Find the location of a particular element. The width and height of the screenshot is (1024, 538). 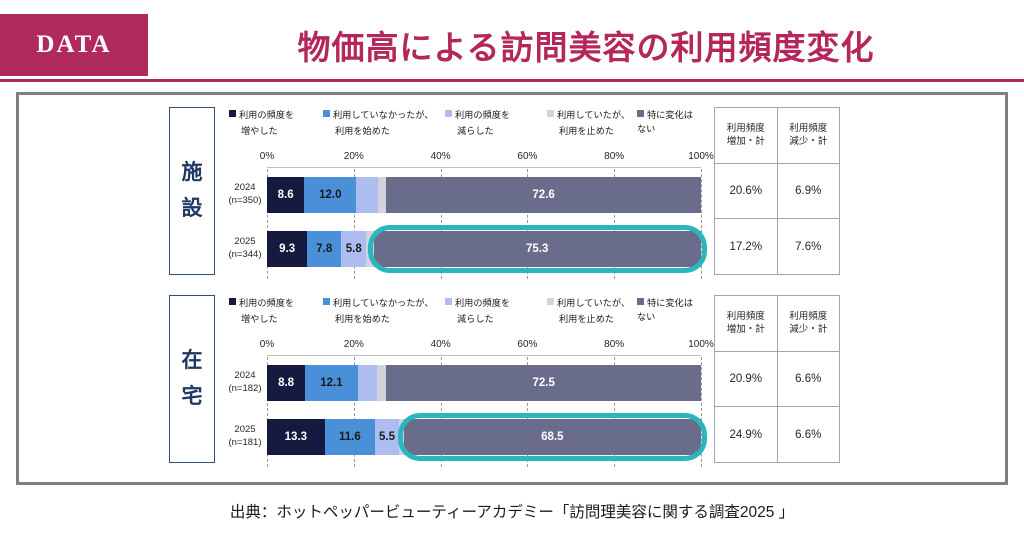

legend-item: 利用の頻度を 減らした is located at coordinates (477, 310).